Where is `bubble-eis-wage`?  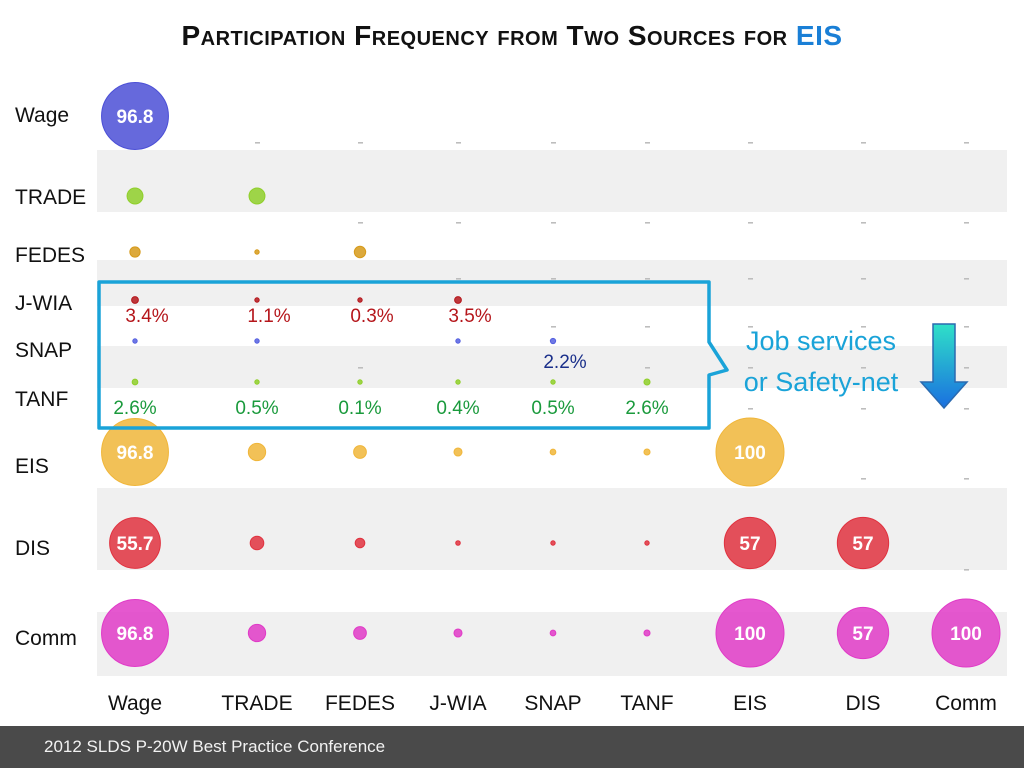 bubble-eis-wage is located at coordinates (135, 452).